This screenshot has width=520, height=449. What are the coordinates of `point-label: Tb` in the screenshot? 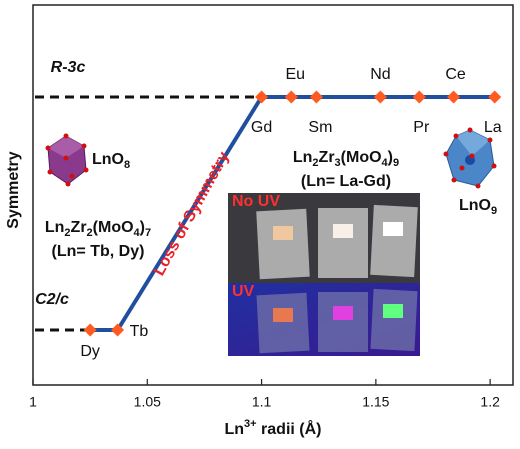 It's located at (139, 331).